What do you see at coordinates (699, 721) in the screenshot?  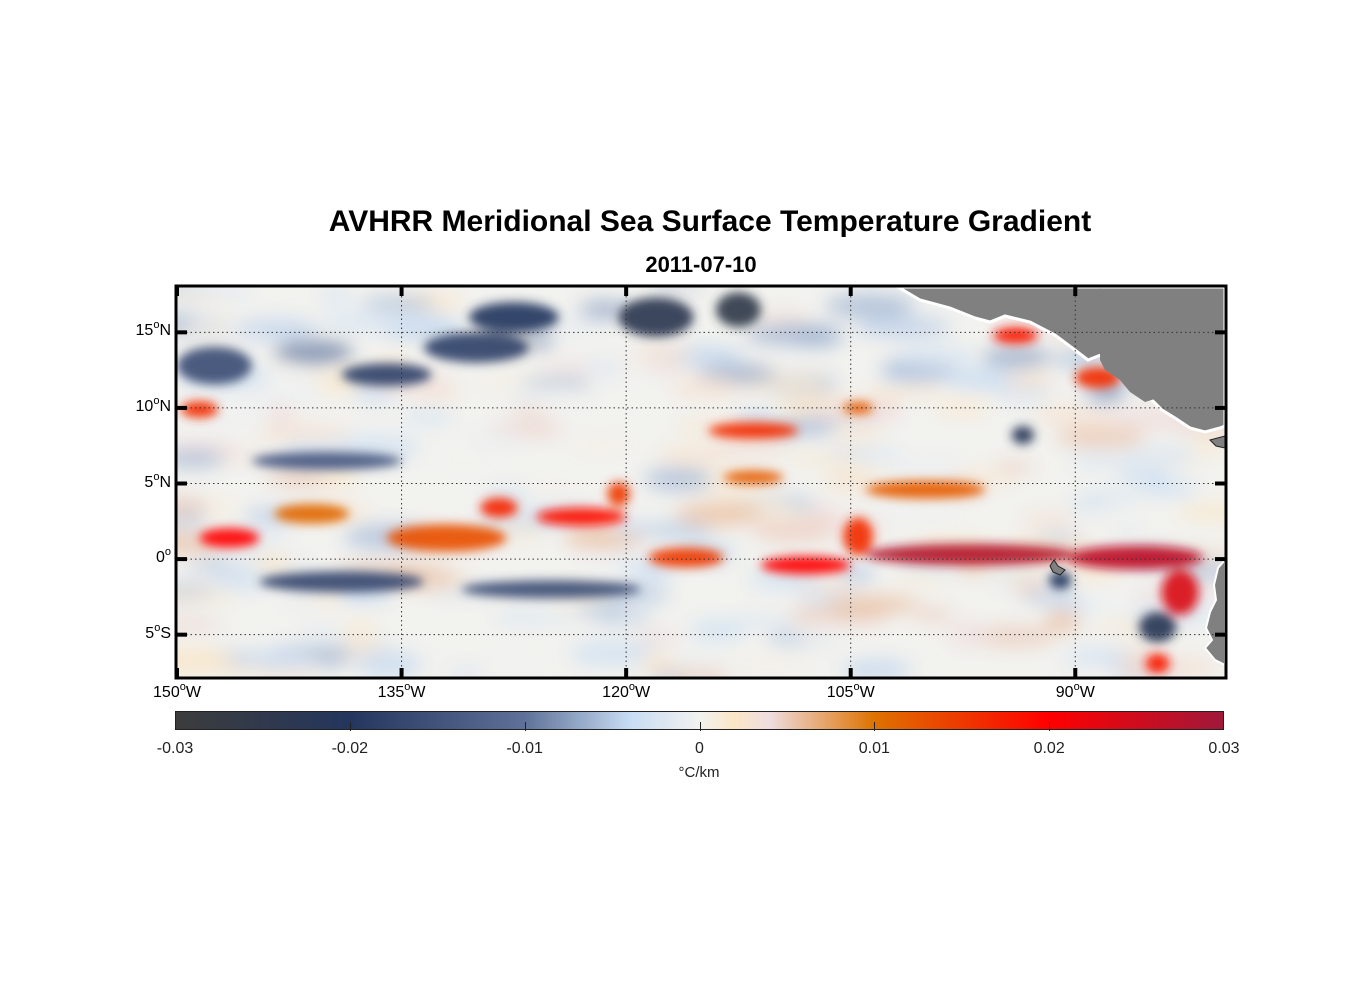 I see `colorbar` at bounding box center [699, 721].